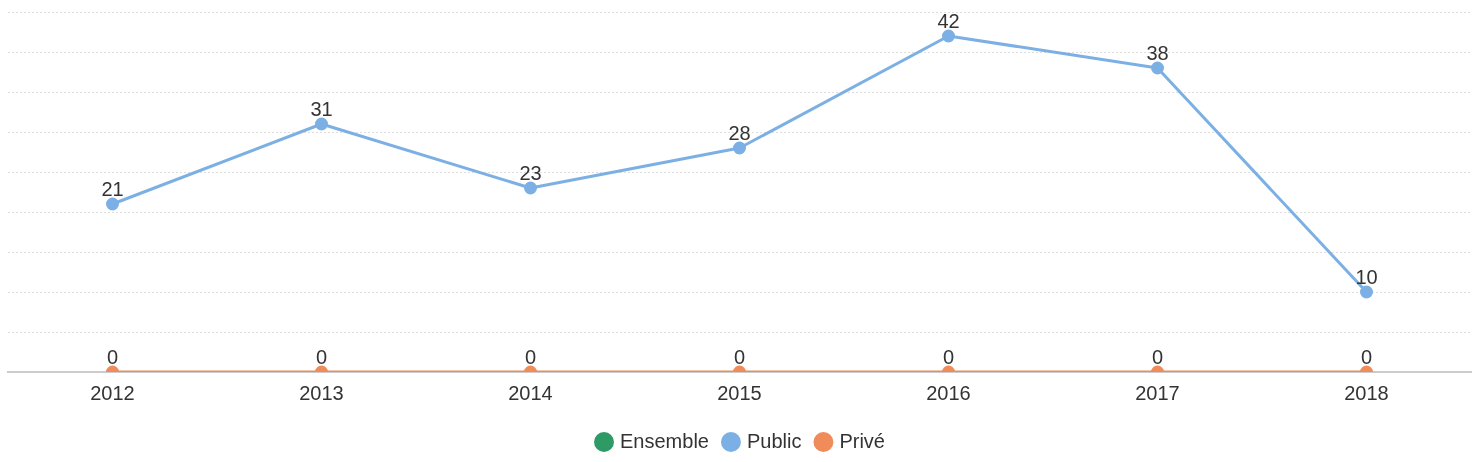 The width and height of the screenshot is (1479, 462). What do you see at coordinates (530, 392) in the screenshot?
I see `x-tick-label: 2014` at bounding box center [530, 392].